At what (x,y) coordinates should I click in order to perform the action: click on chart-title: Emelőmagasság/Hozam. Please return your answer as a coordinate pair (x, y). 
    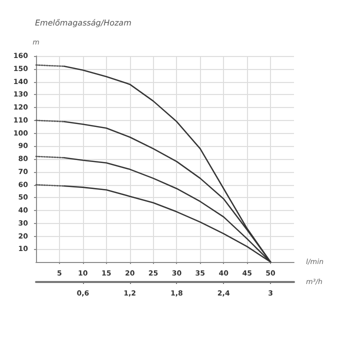
    Looking at the image, I should click on (83, 23).